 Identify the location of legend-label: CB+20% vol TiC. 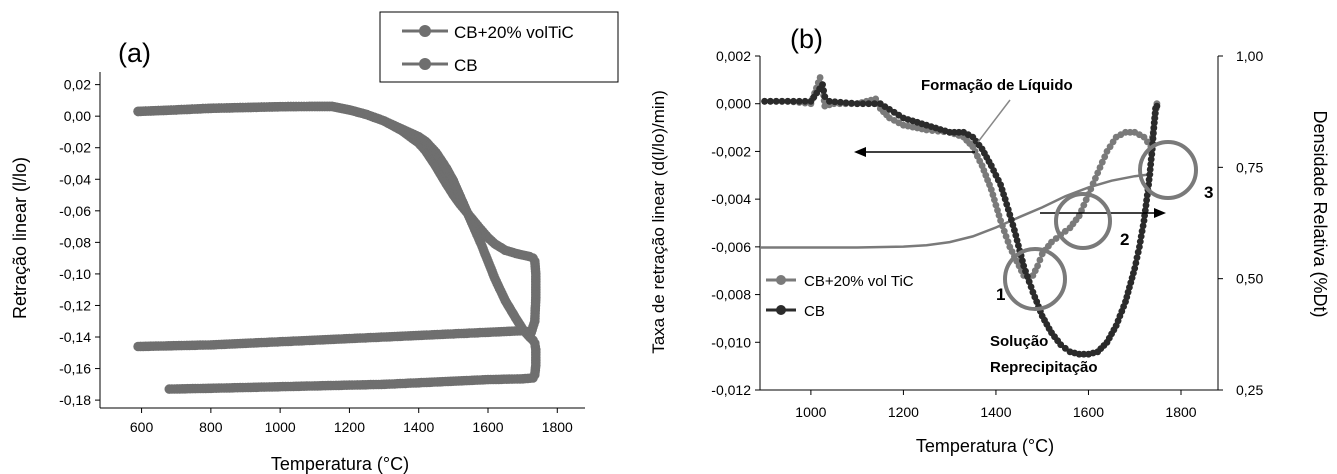
(859, 281).